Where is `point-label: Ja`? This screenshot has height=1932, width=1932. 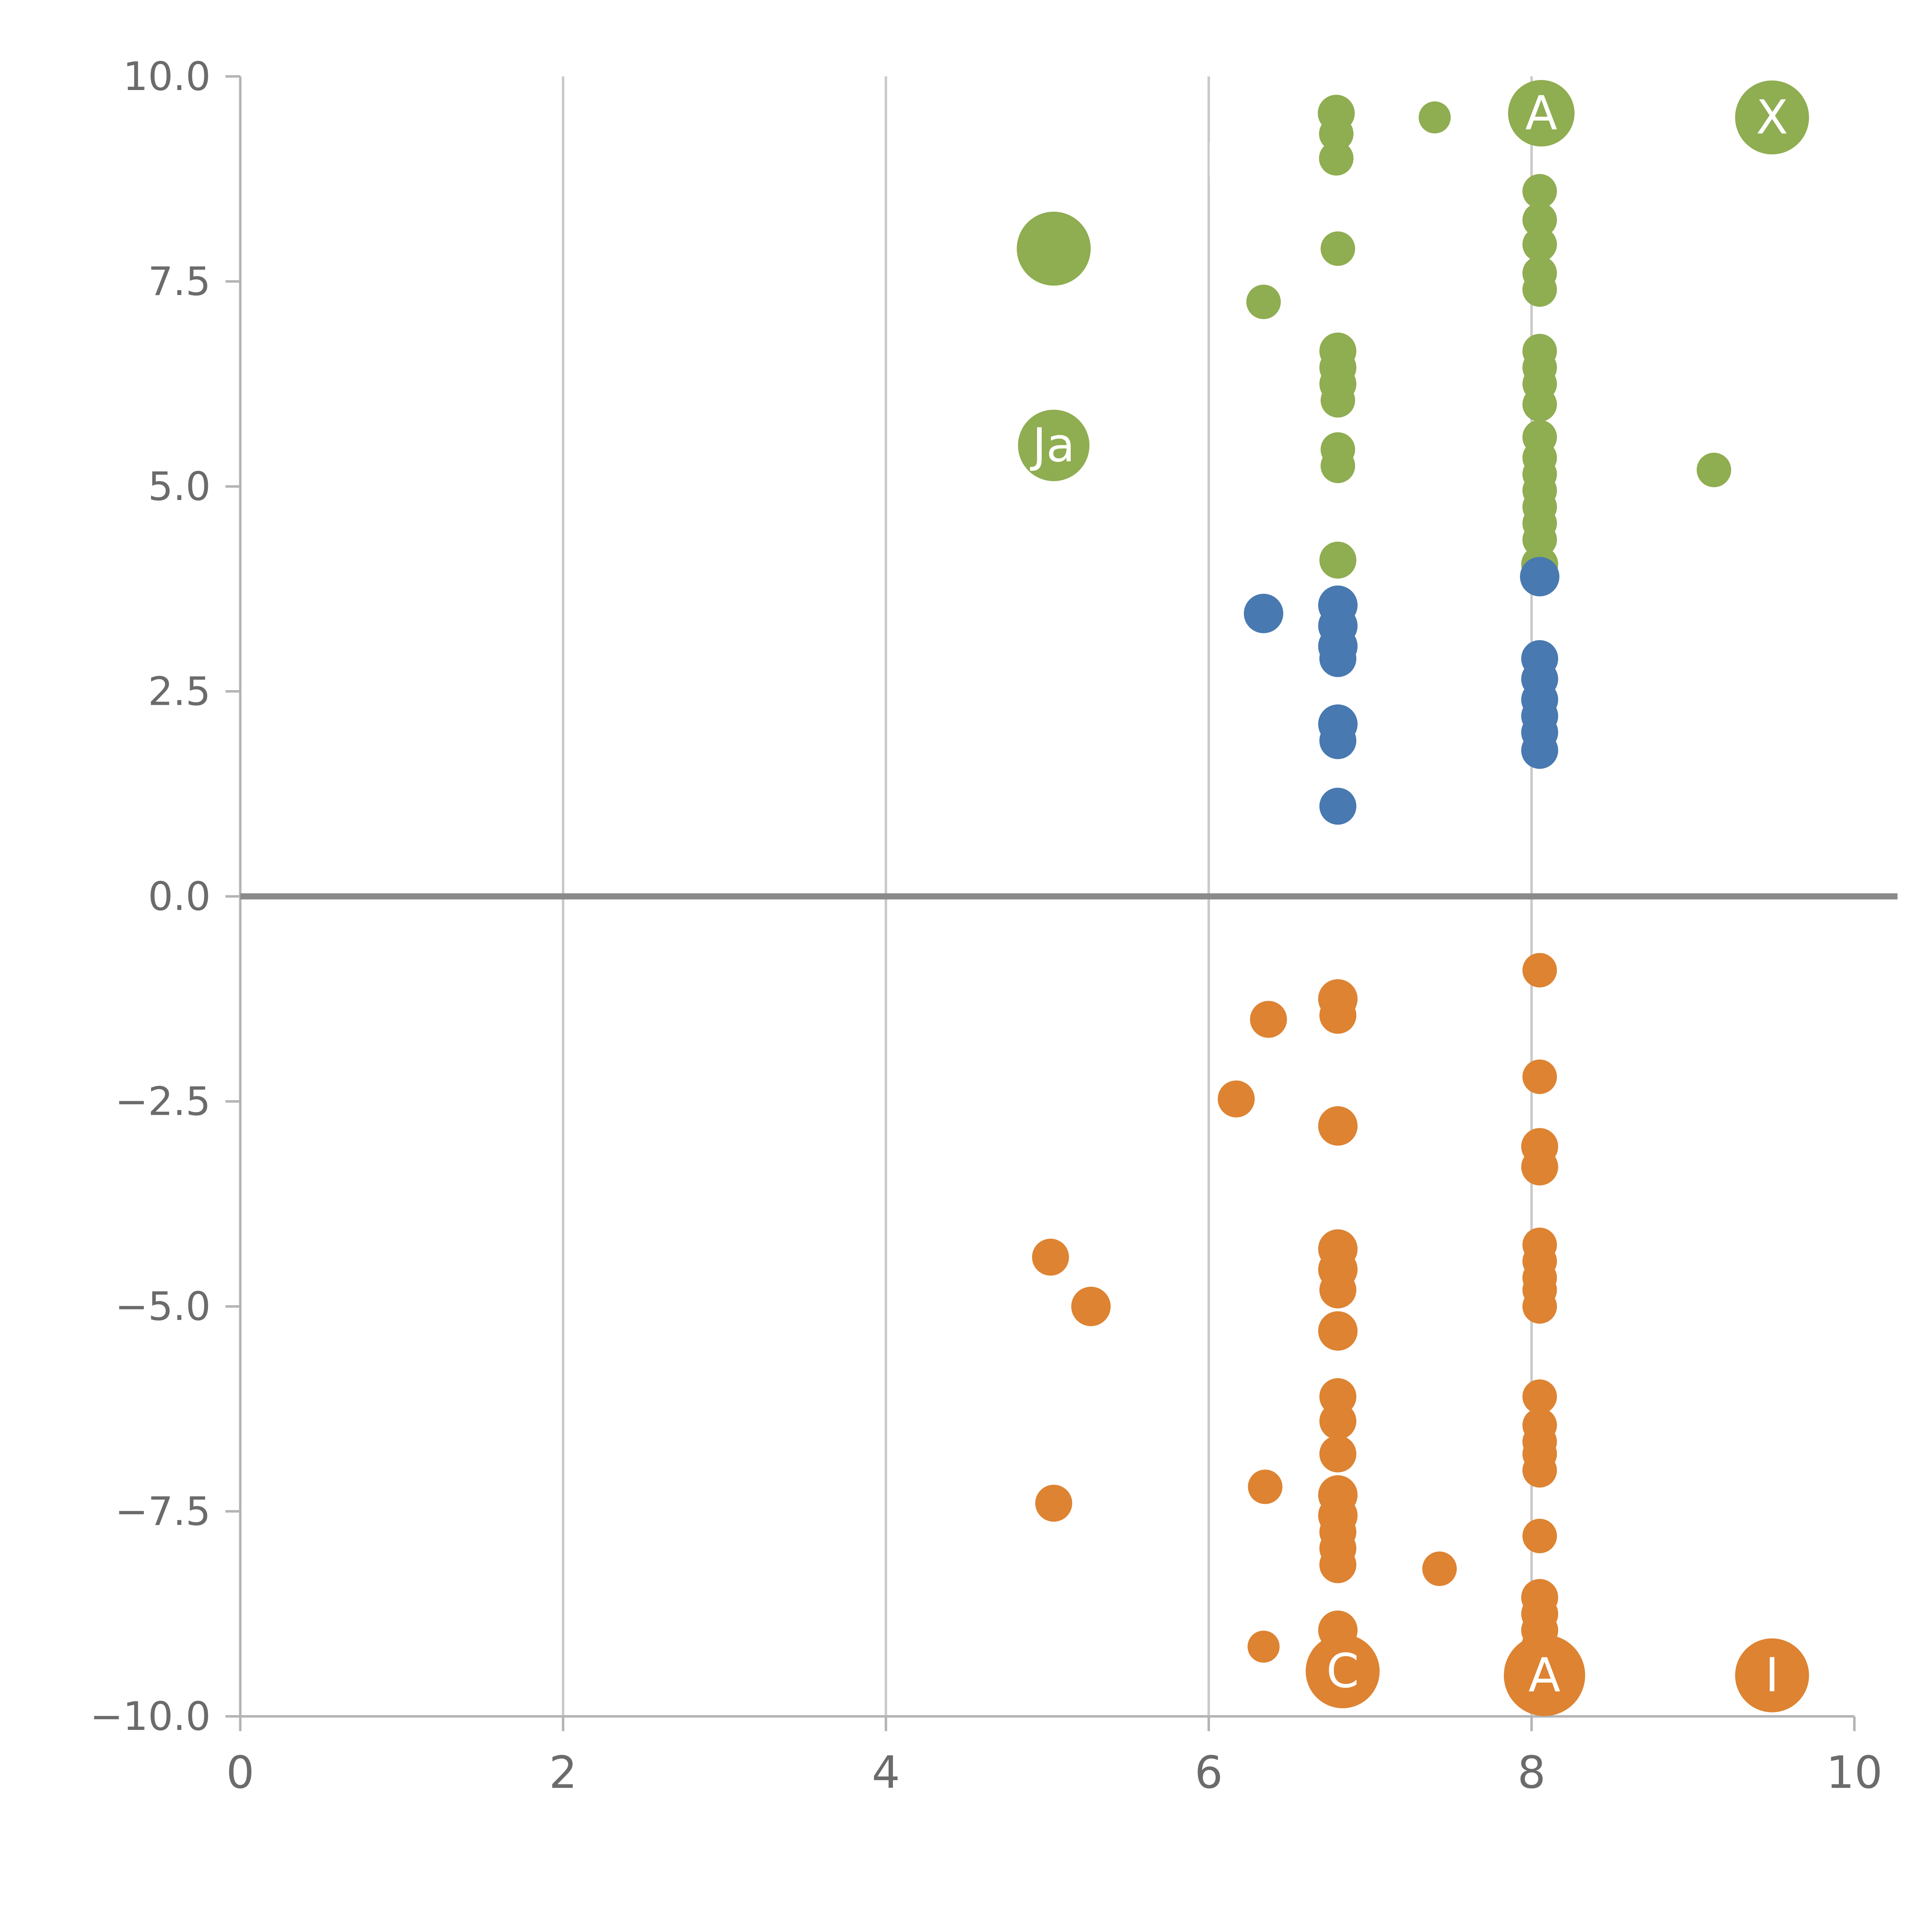 point-label: Ja is located at coordinates (1052, 446).